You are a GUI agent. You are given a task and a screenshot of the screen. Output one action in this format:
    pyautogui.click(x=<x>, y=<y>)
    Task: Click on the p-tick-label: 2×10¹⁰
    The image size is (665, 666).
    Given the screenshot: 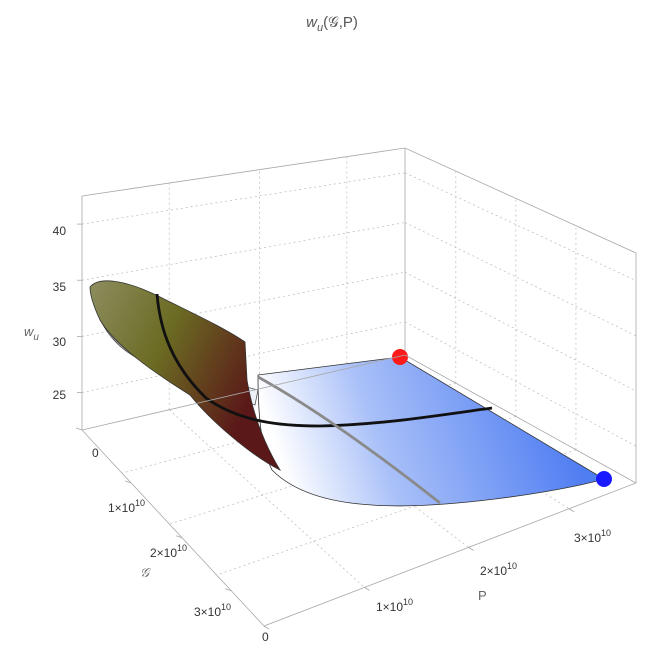 What is the action you would take?
    pyautogui.click(x=498, y=569)
    